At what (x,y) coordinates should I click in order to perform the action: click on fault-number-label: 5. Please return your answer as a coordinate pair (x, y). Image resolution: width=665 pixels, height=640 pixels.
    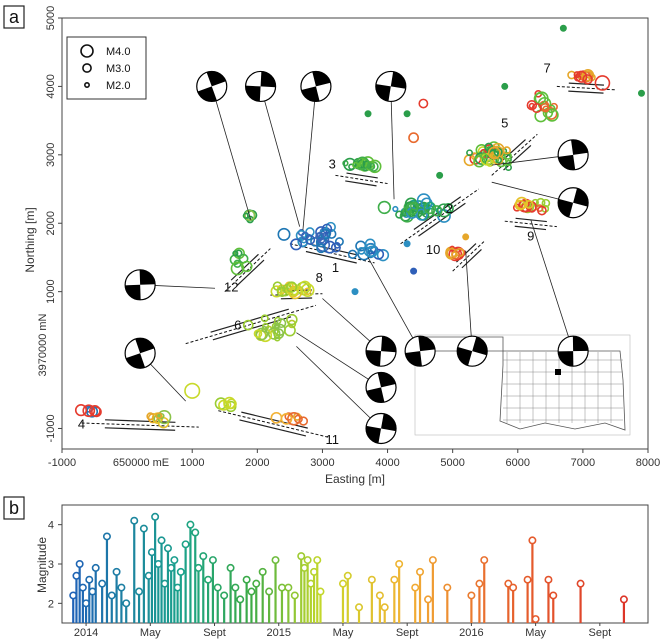
    Looking at the image, I should click on (504, 122).